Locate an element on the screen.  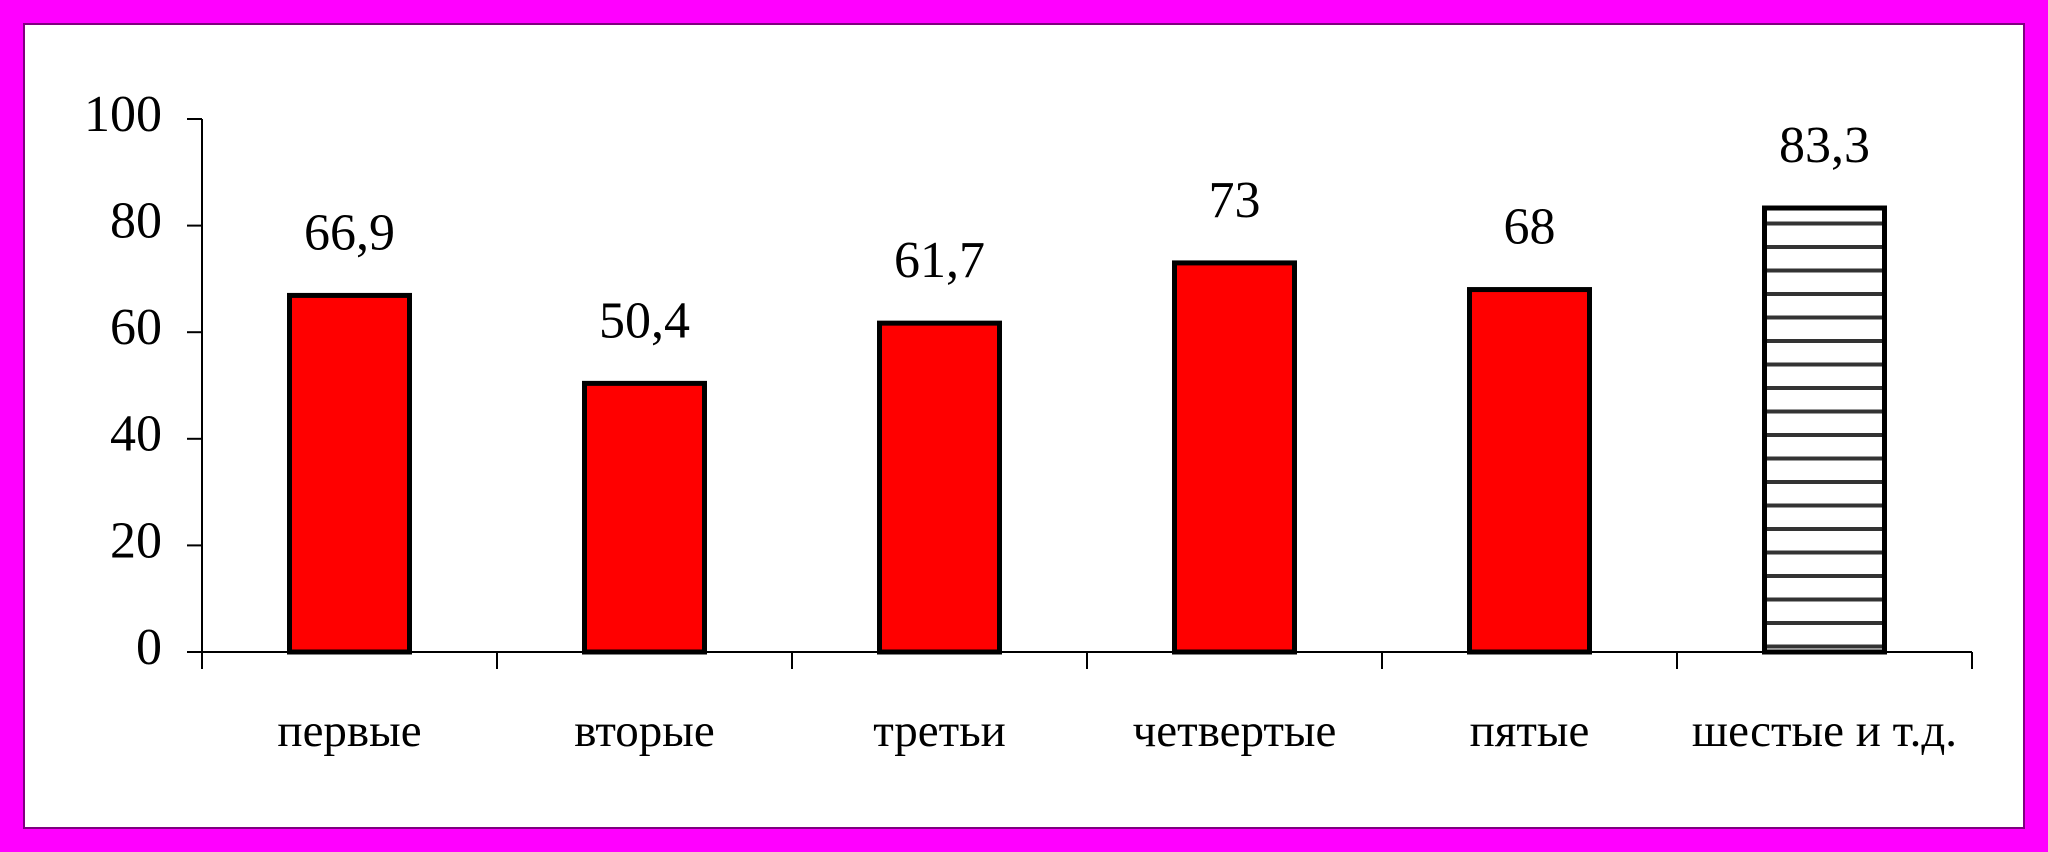
x-tick-label: вторые is located at coordinates (644, 731).